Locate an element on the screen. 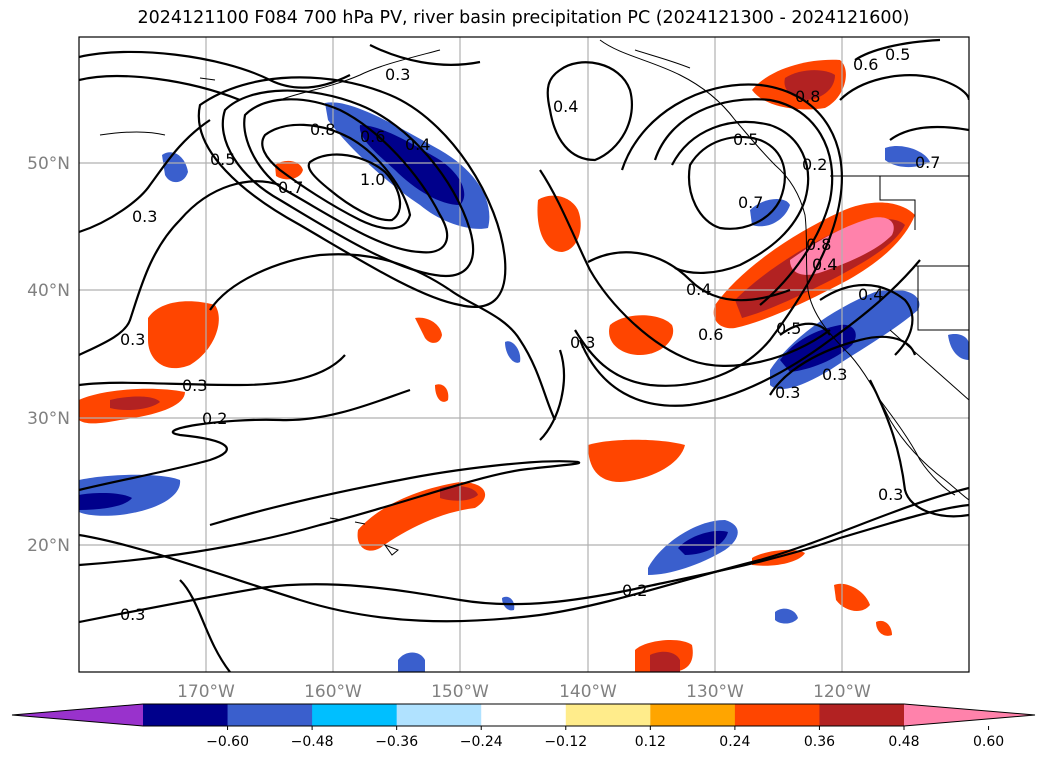 The width and height of the screenshot is (1047, 765). shade-pos-165w-49n is located at coordinates (289, 170).